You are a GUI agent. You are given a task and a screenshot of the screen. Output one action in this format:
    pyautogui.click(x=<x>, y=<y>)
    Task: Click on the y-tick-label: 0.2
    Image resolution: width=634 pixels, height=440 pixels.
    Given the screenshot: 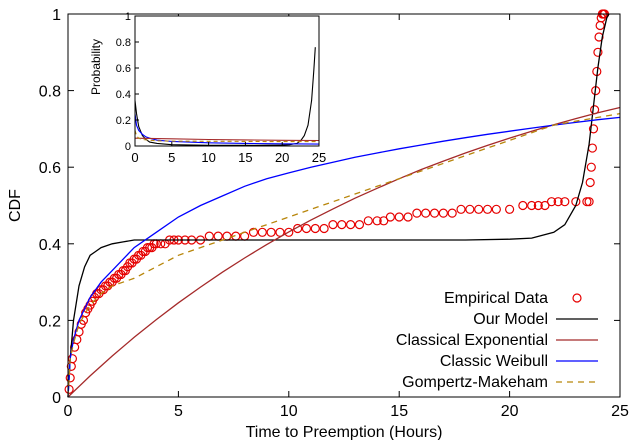 What is the action you would take?
    pyautogui.click(x=50, y=321)
    